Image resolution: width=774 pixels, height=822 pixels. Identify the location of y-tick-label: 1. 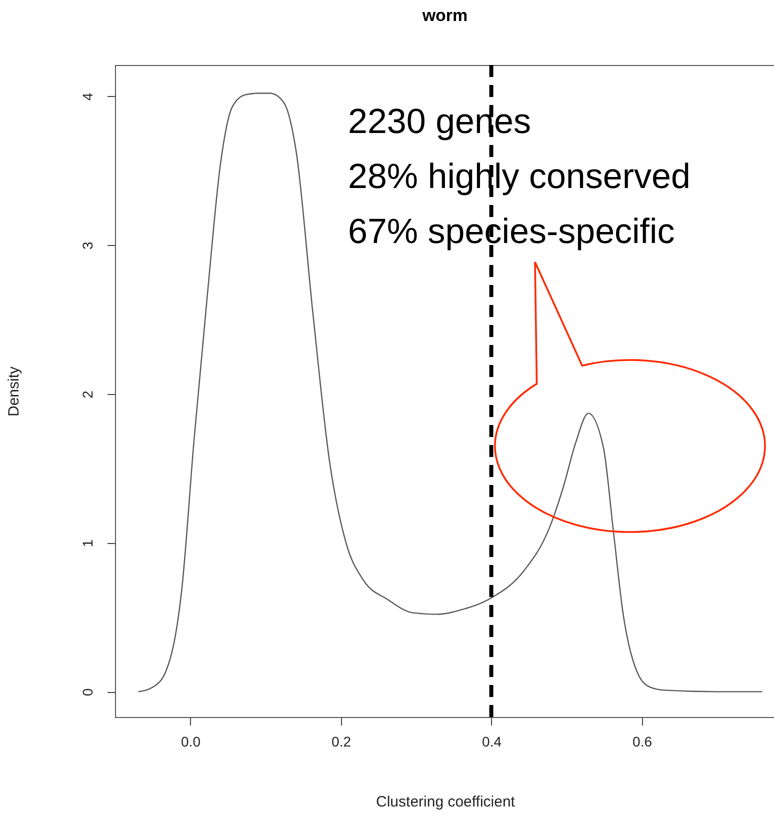
(88, 543).